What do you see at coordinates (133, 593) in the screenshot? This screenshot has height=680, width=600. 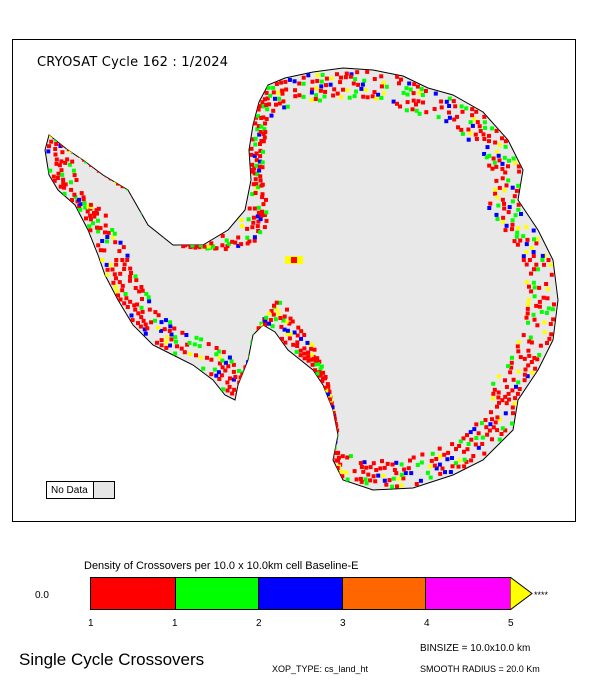 I see `legend-color-red` at bounding box center [133, 593].